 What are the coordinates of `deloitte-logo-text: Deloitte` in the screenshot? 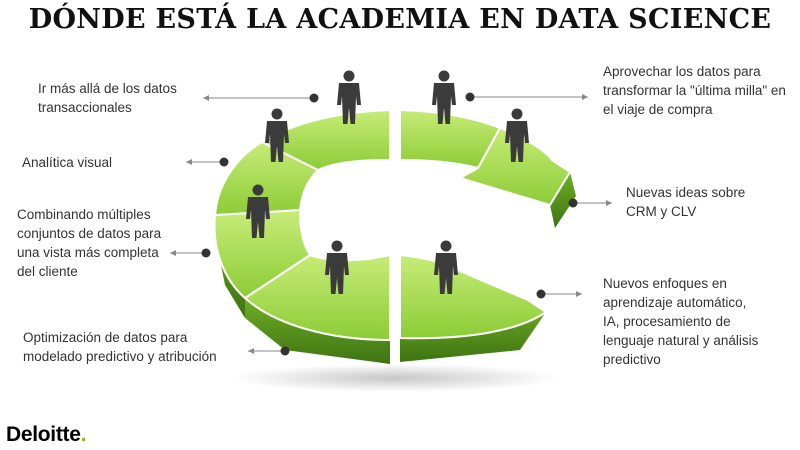 It's located at (43, 434).